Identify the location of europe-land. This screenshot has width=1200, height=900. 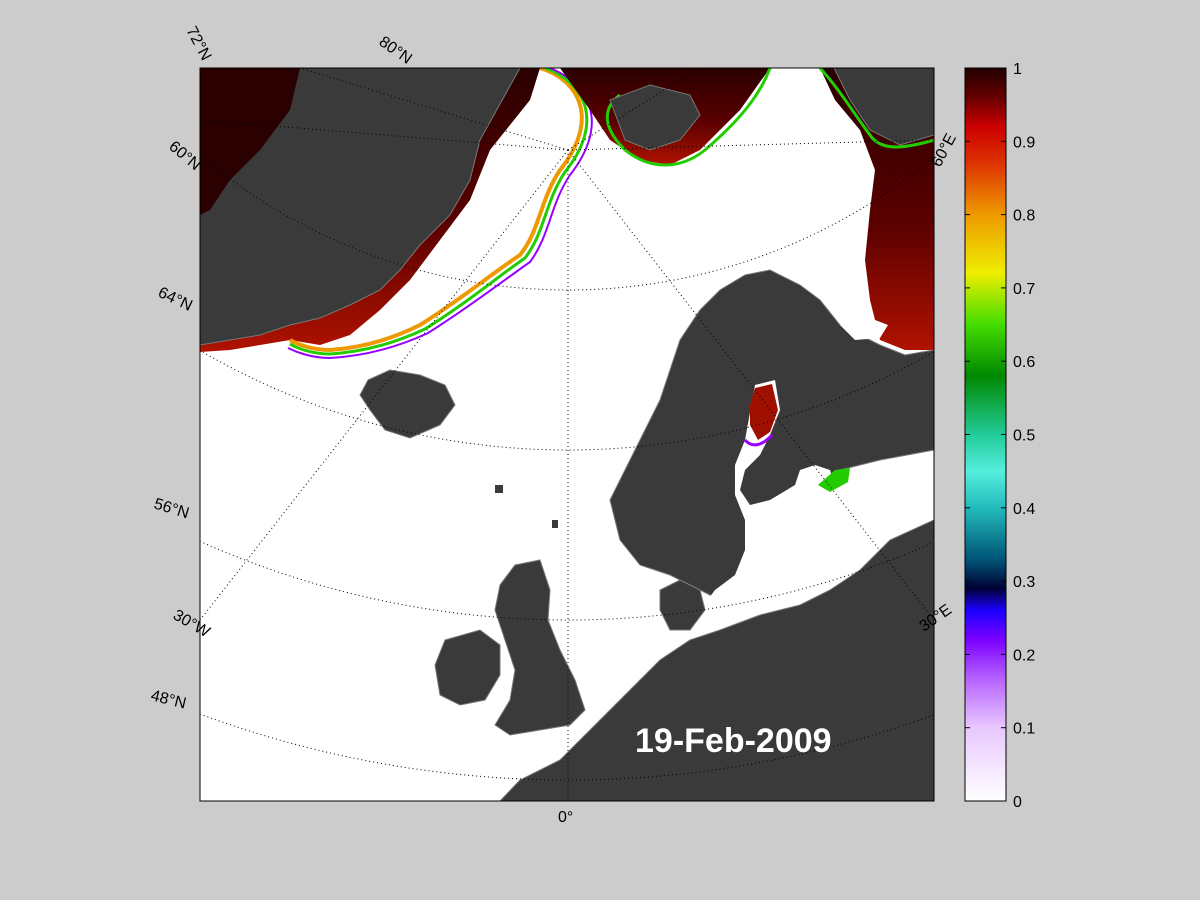
(716, 625).